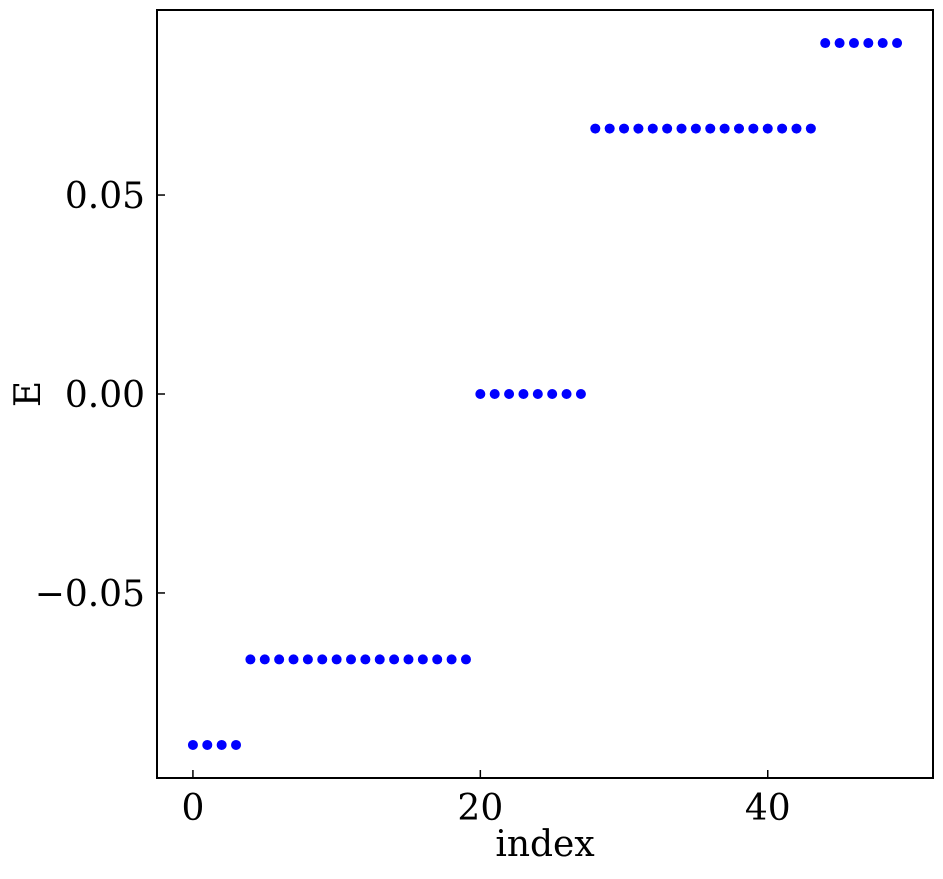 The height and width of the screenshot is (879, 943). What do you see at coordinates (28, 394) in the screenshot?
I see `y-axis-label: E` at bounding box center [28, 394].